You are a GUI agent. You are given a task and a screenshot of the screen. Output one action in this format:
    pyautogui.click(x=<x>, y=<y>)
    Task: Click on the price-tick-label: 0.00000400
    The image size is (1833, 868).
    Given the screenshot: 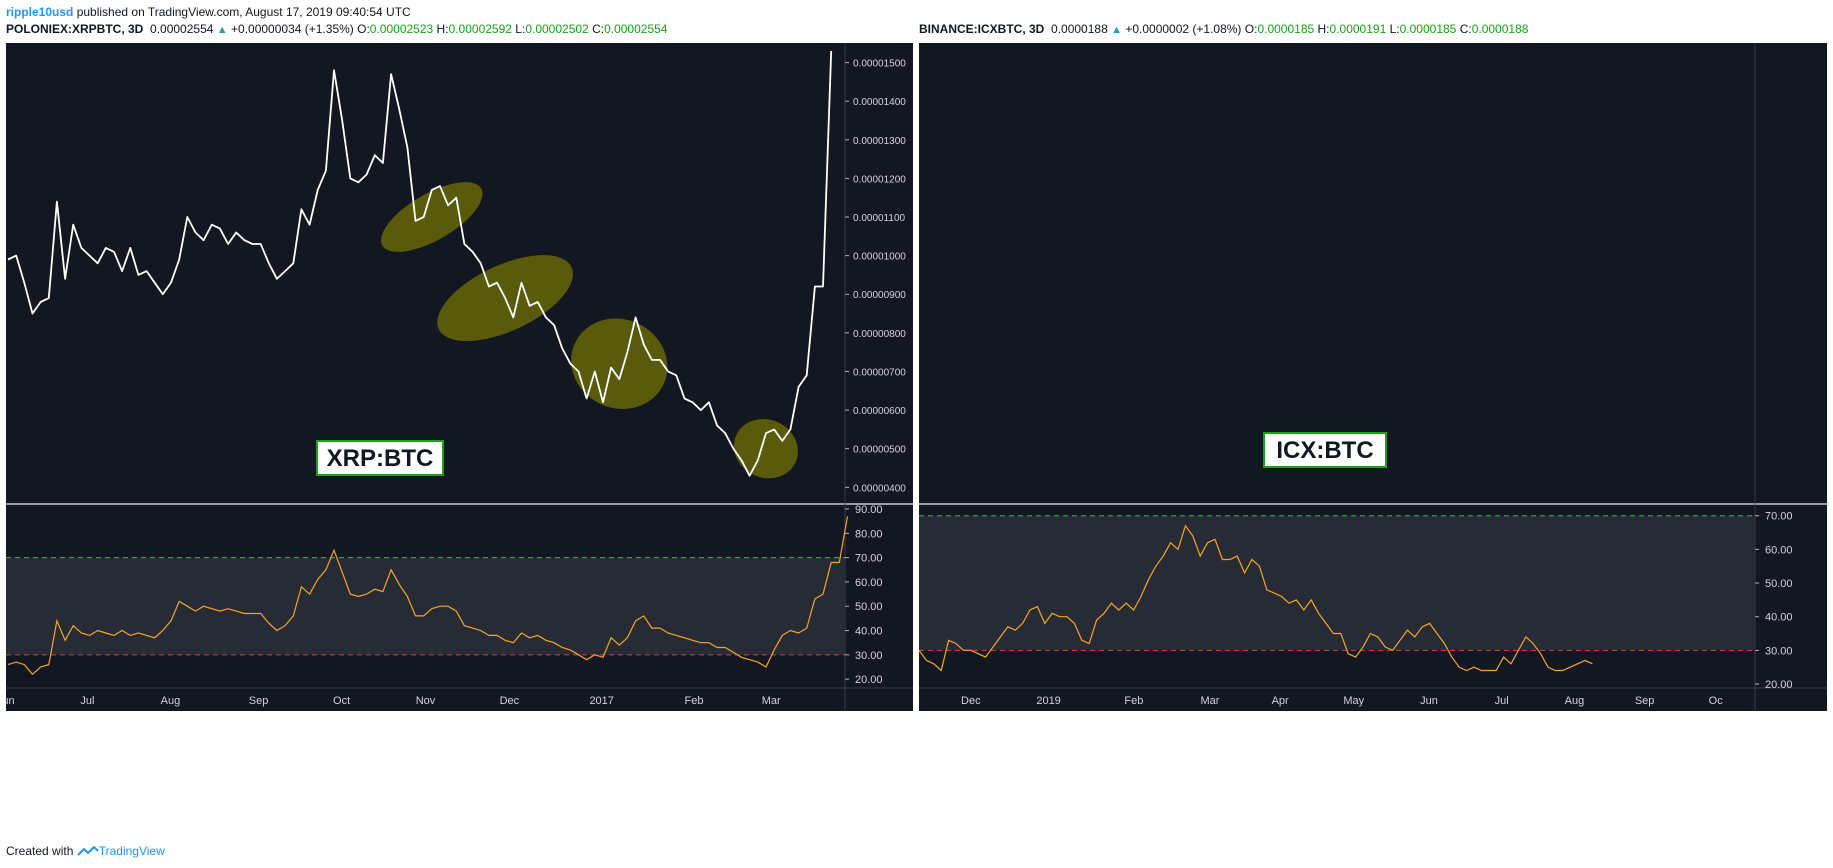 What is the action you would take?
    pyautogui.click(x=879, y=488)
    